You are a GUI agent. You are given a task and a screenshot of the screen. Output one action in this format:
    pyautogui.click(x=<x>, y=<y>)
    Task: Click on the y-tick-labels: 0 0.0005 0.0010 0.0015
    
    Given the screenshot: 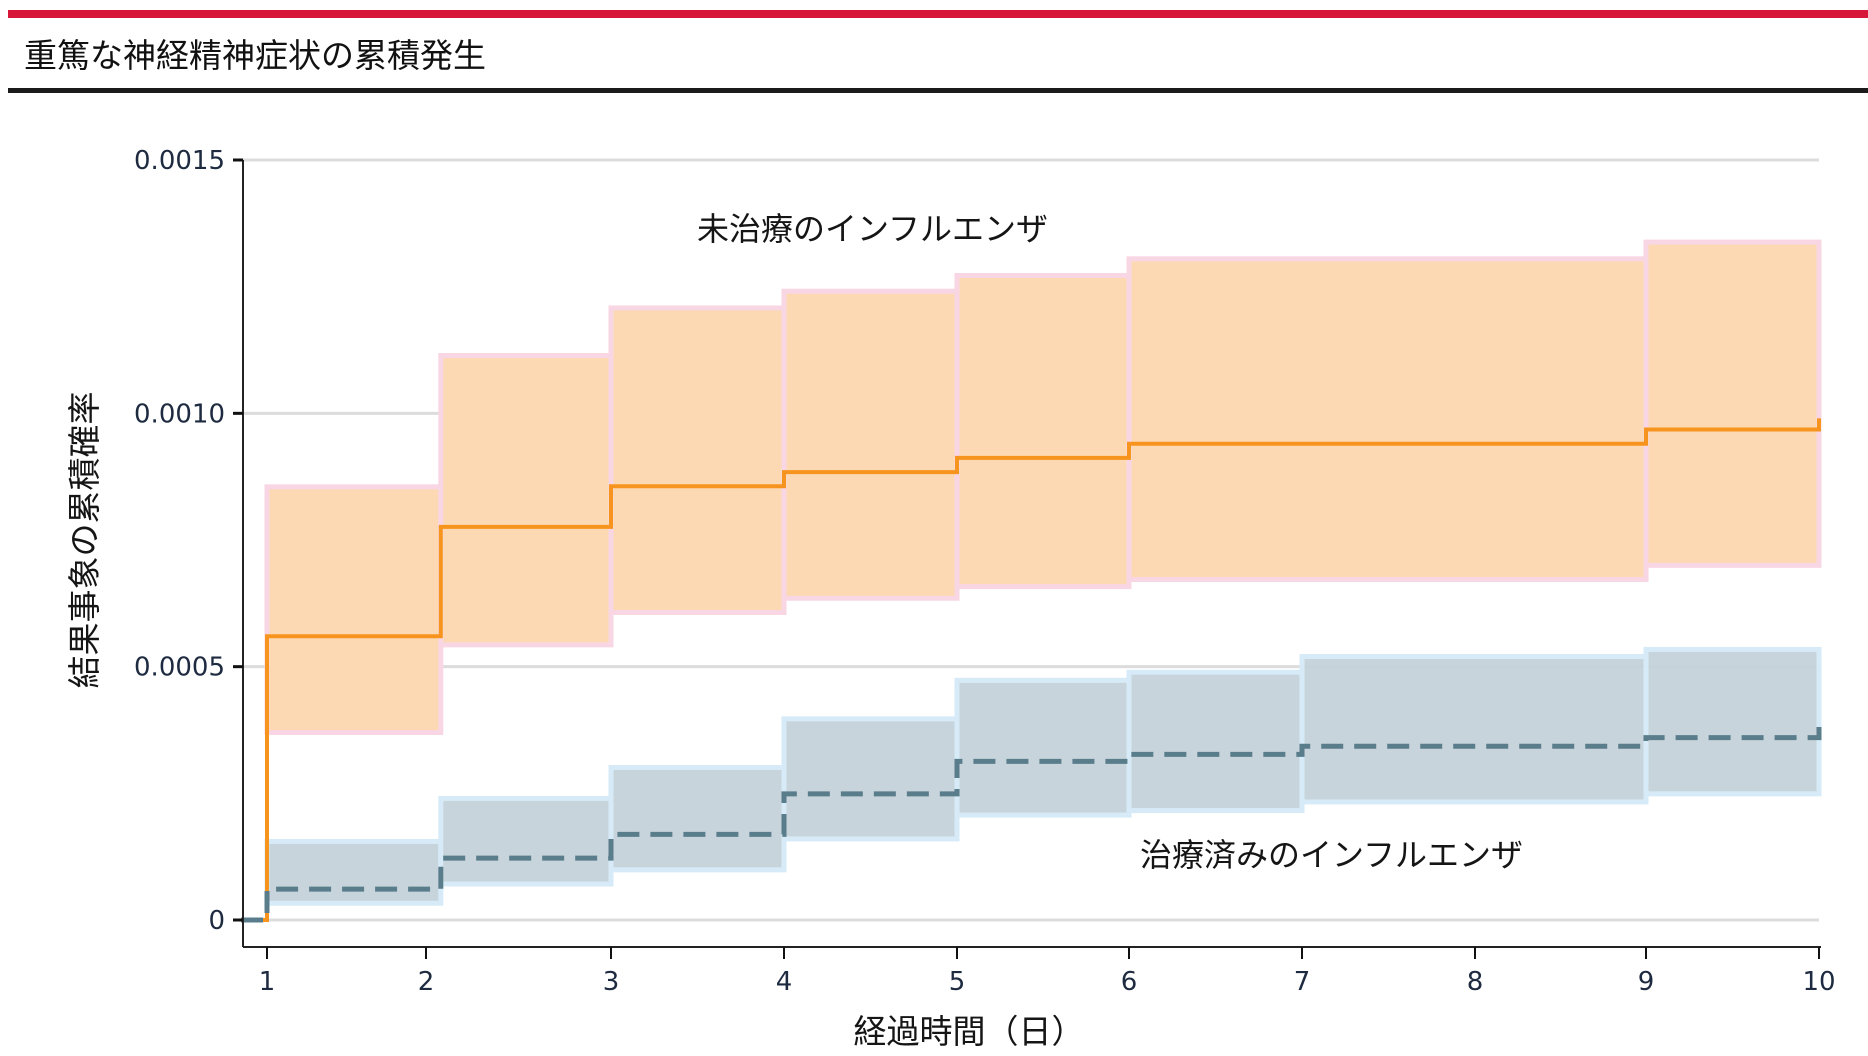 What is the action you would take?
    pyautogui.click(x=179, y=541)
    